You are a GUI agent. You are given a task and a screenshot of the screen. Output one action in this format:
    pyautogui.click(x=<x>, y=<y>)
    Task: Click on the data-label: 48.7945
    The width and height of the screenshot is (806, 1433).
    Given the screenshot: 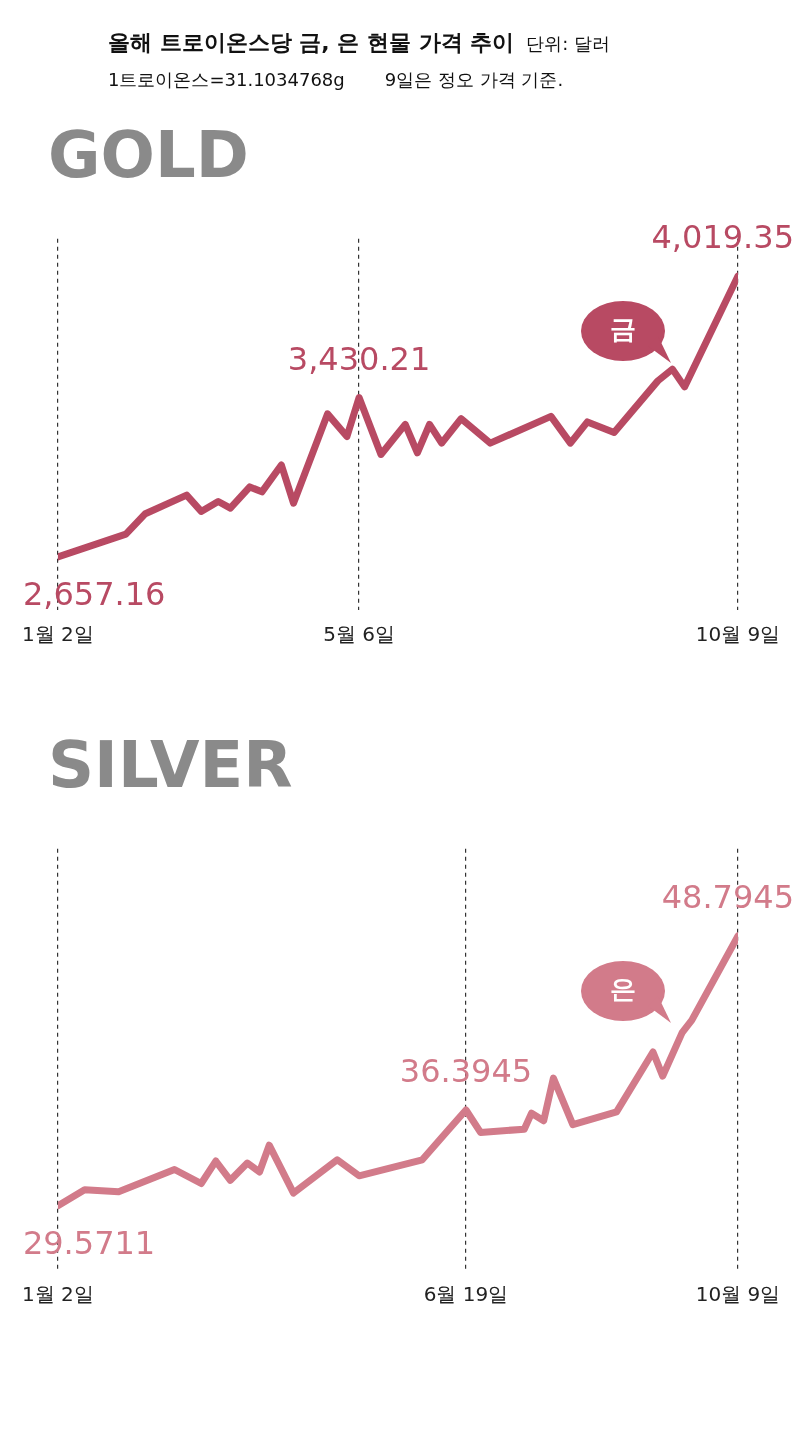 What is the action you would take?
    pyautogui.click(x=727, y=897)
    